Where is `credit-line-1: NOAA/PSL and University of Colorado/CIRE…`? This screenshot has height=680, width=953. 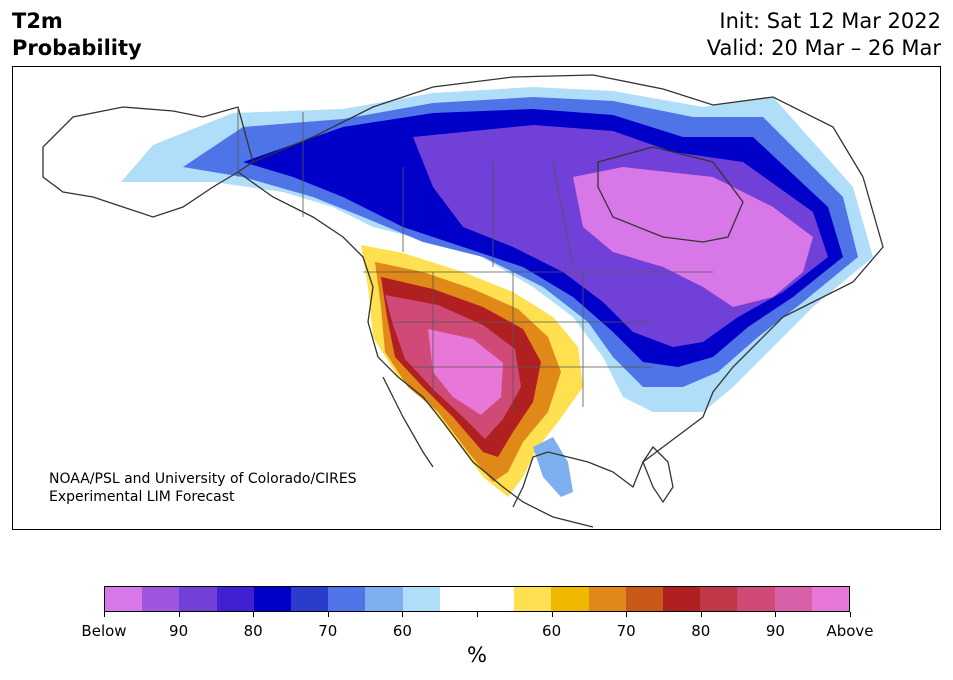 credit-line-1: NOAA/PSL and University of Colorado/CIRE… is located at coordinates (203, 479).